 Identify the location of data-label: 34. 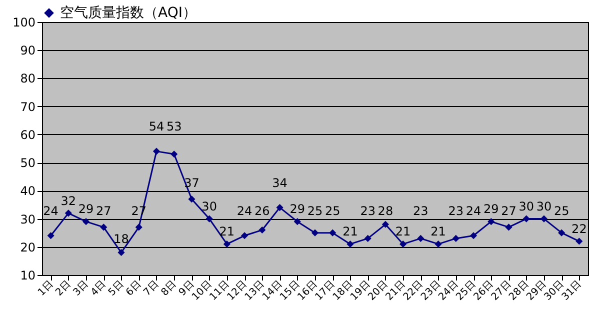
(280, 183).